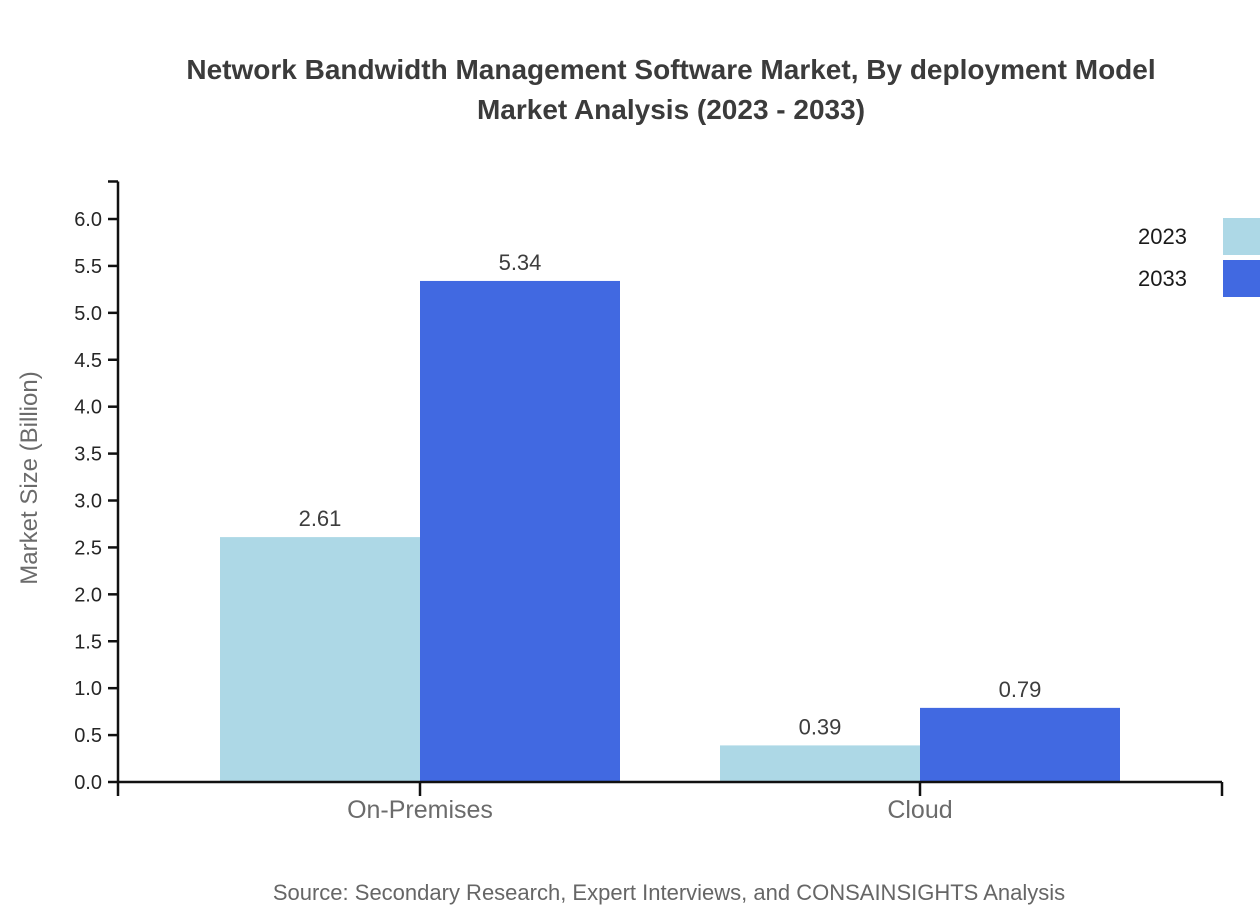  I want to click on y-tick-label: 5.0, so click(88, 314).